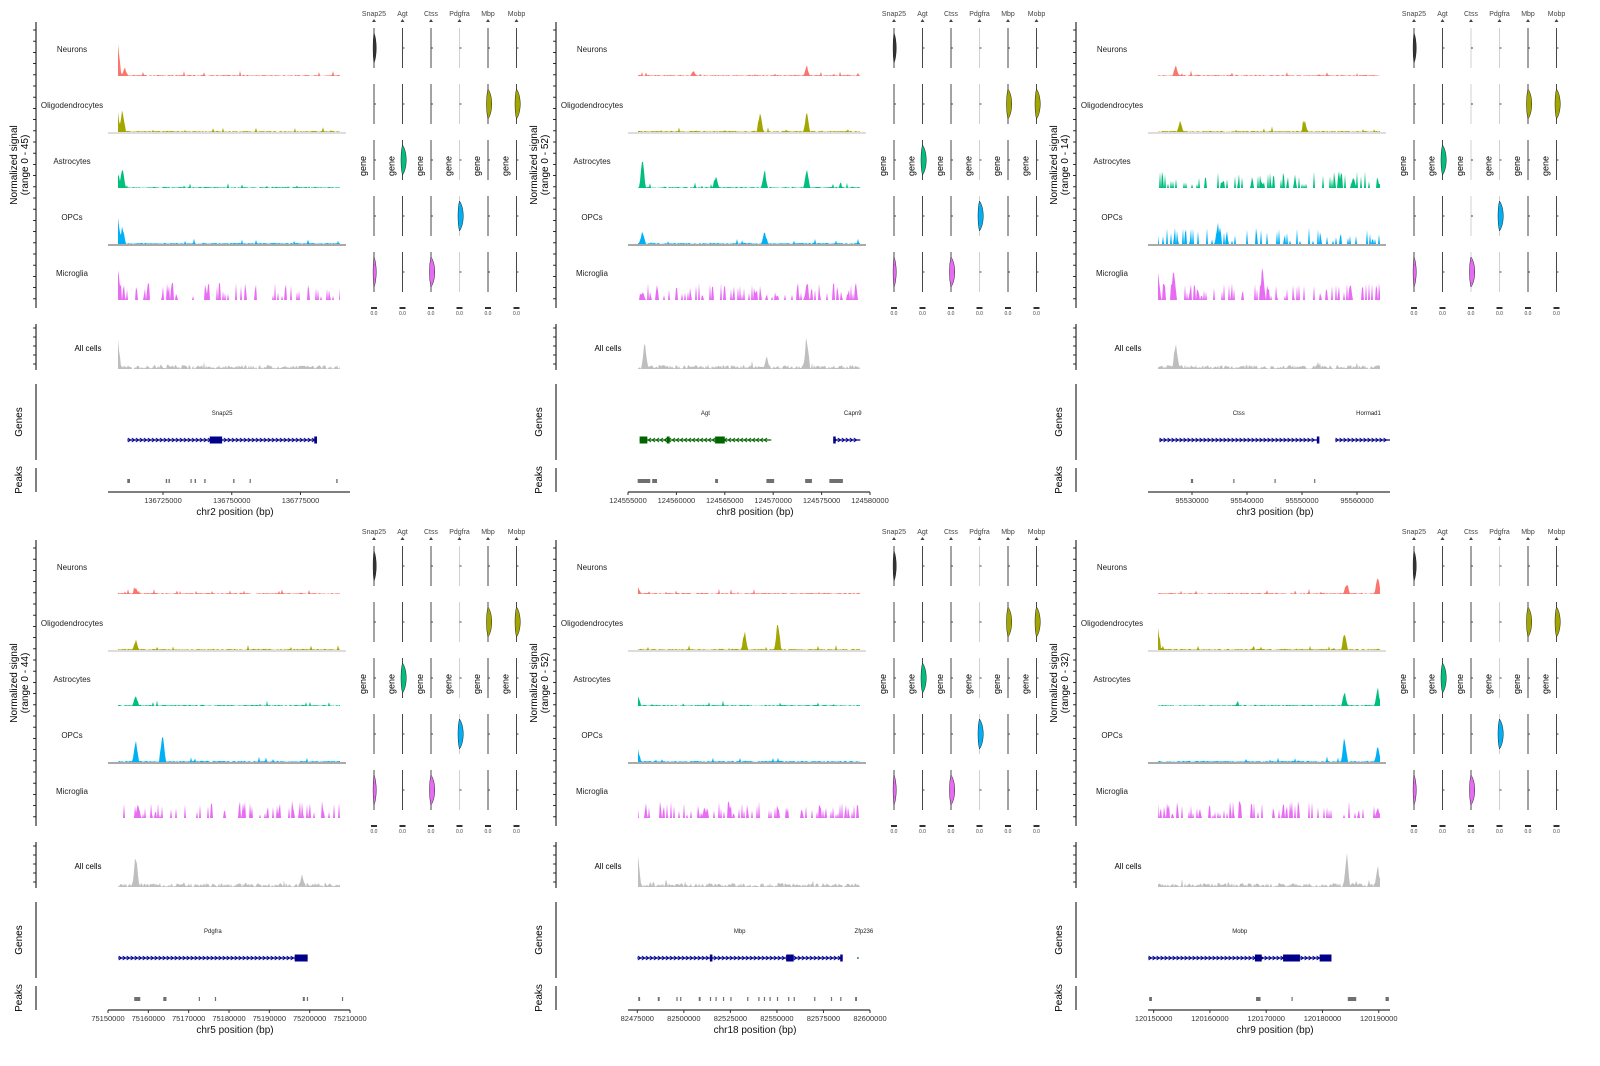 The height and width of the screenshot is (1066, 1600). I want to click on x-tick-label: 120150000, so click(1154, 1018).